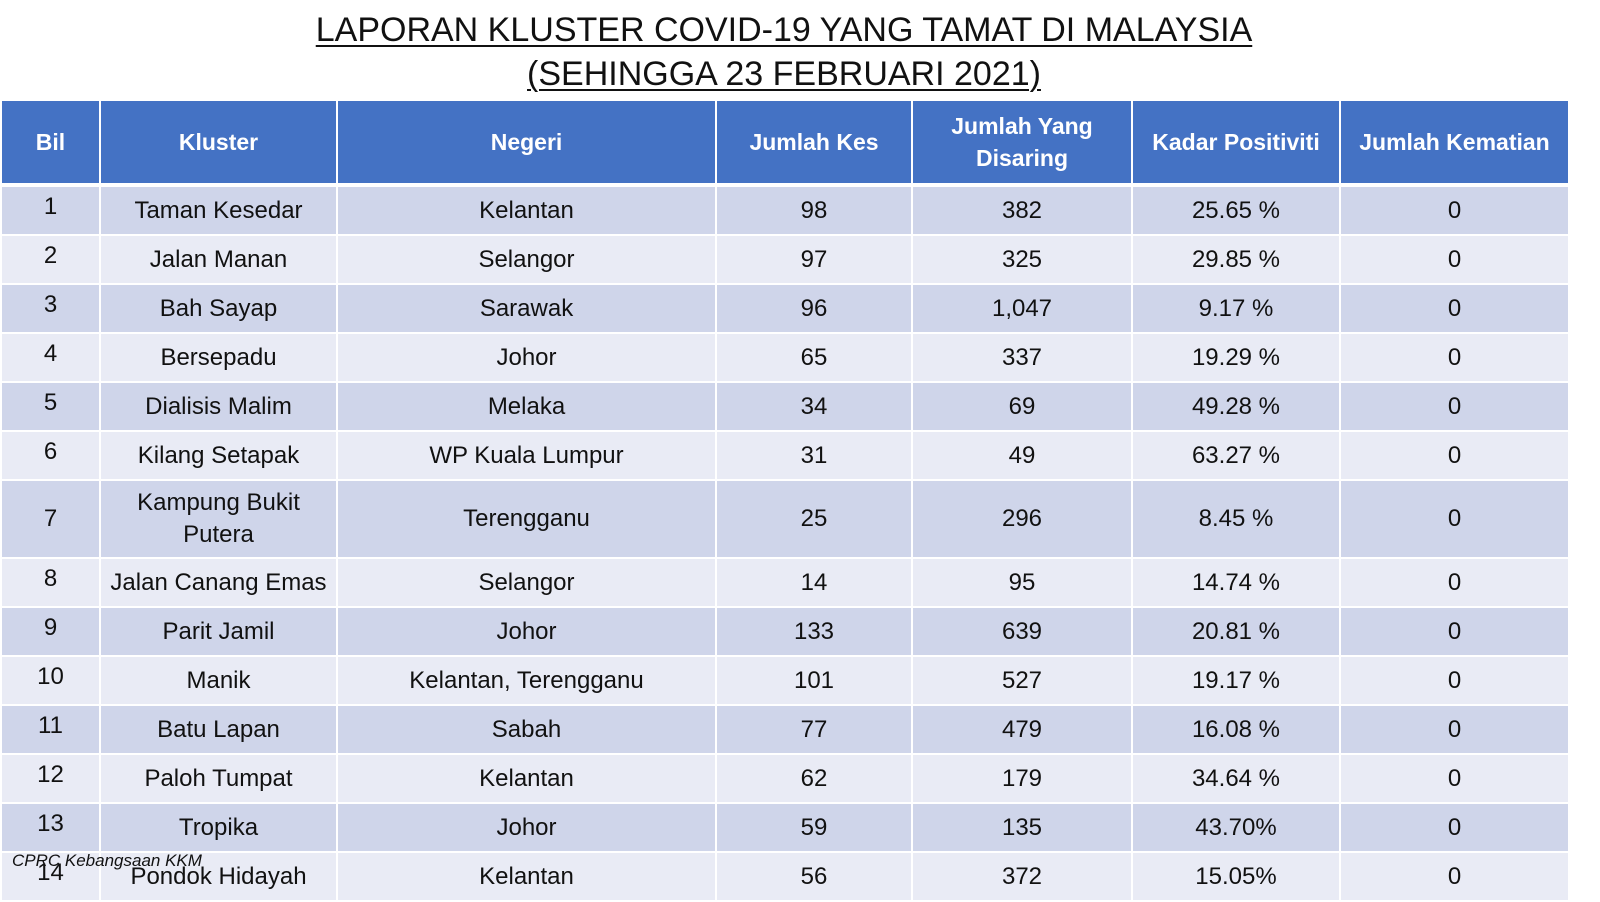  I want to click on cell-kadar-positiviti: 49.28 %, so click(1236, 406).